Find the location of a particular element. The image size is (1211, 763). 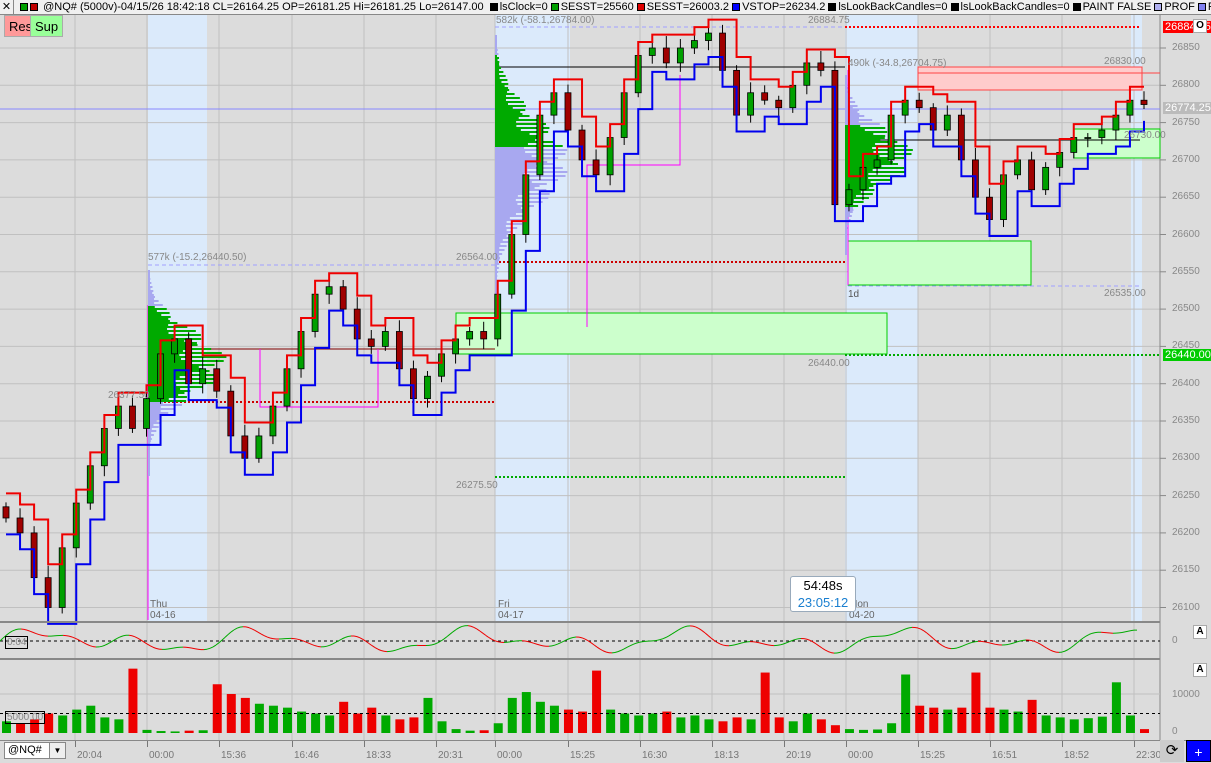

price-tick: 26650 is located at coordinates (1186, 196).